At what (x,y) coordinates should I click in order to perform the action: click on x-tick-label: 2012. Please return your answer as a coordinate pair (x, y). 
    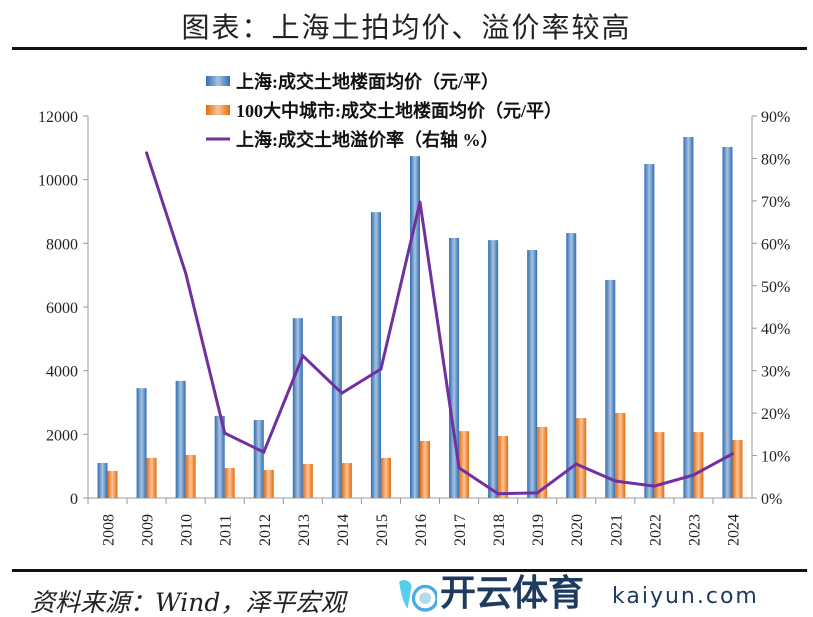
    Looking at the image, I should click on (265, 530).